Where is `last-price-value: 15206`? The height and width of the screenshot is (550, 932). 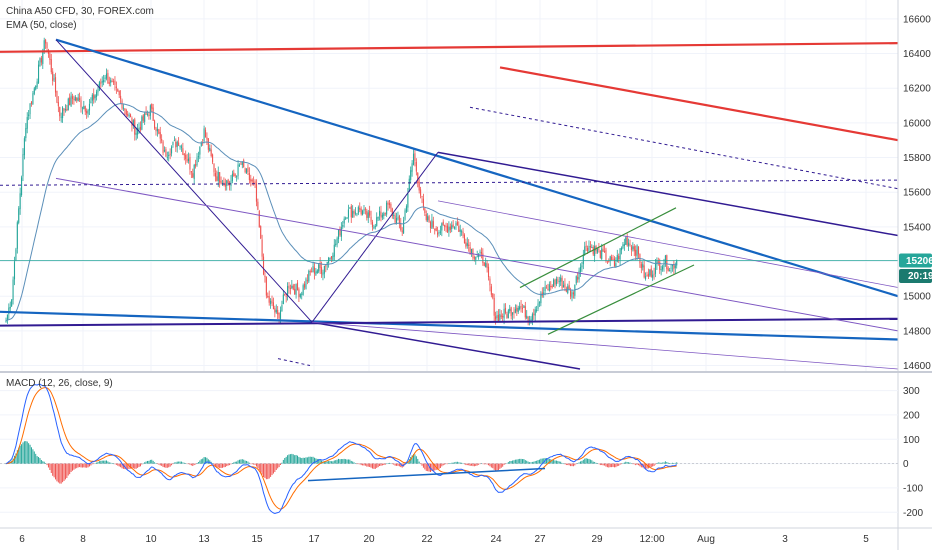 last-price-value: 15206 is located at coordinates (919, 261).